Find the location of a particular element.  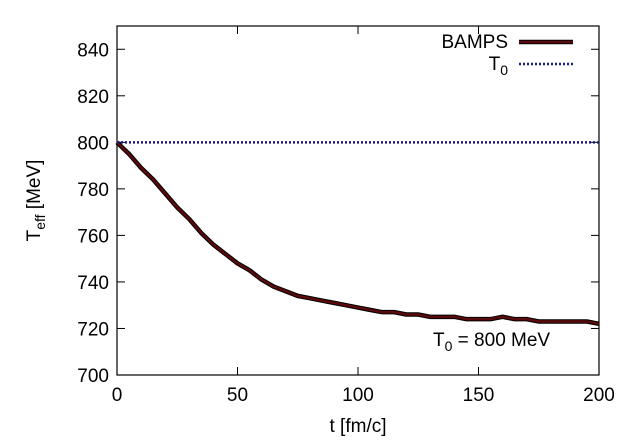

x-tick-label: 50 is located at coordinates (237, 395).